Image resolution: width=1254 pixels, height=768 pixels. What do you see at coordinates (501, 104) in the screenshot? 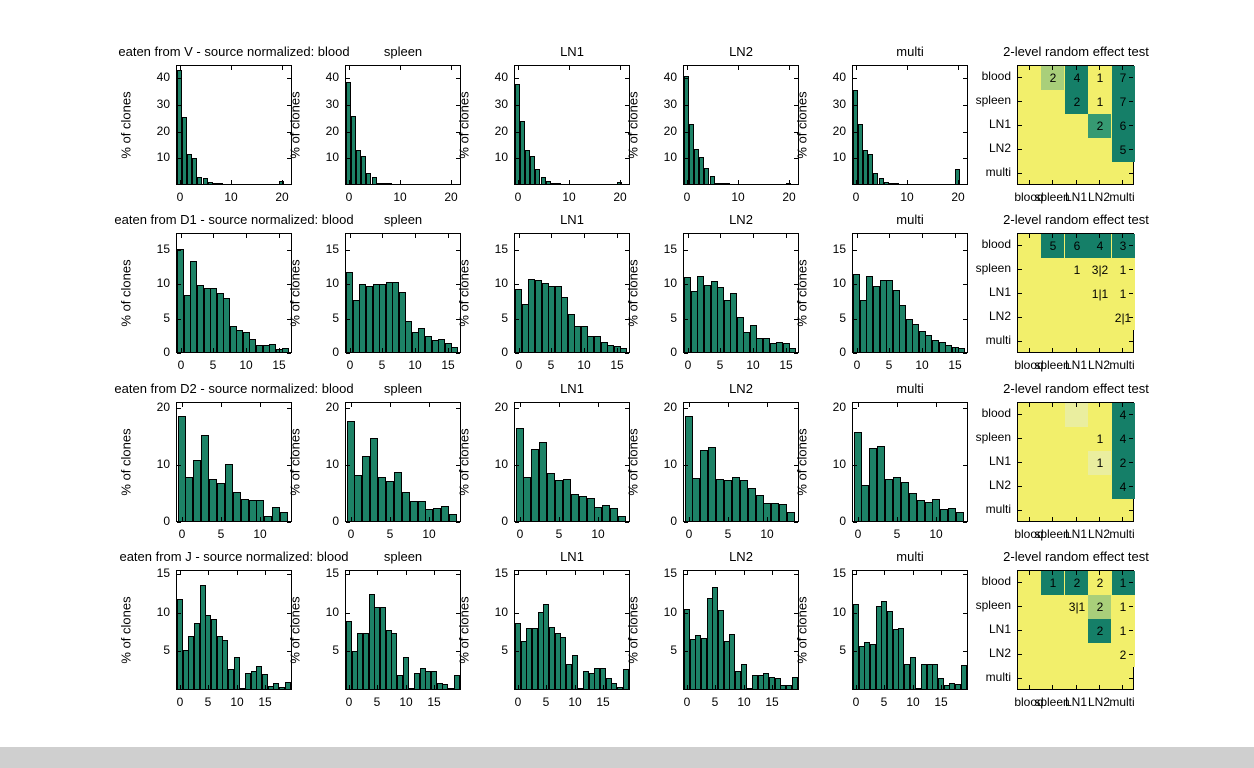
I see `y-tick-label: 30` at bounding box center [501, 104].